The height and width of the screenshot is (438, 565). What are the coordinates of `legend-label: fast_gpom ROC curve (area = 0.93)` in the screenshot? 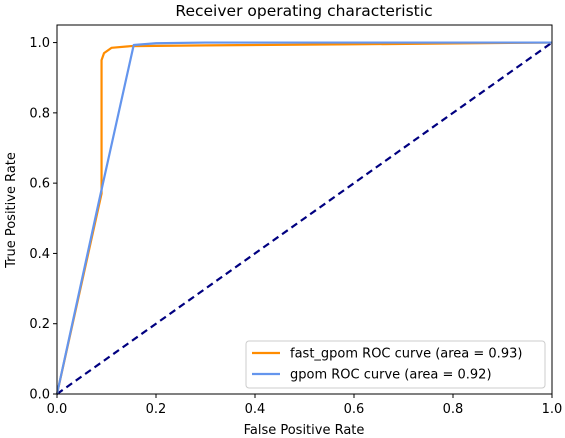 It's located at (406, 354).